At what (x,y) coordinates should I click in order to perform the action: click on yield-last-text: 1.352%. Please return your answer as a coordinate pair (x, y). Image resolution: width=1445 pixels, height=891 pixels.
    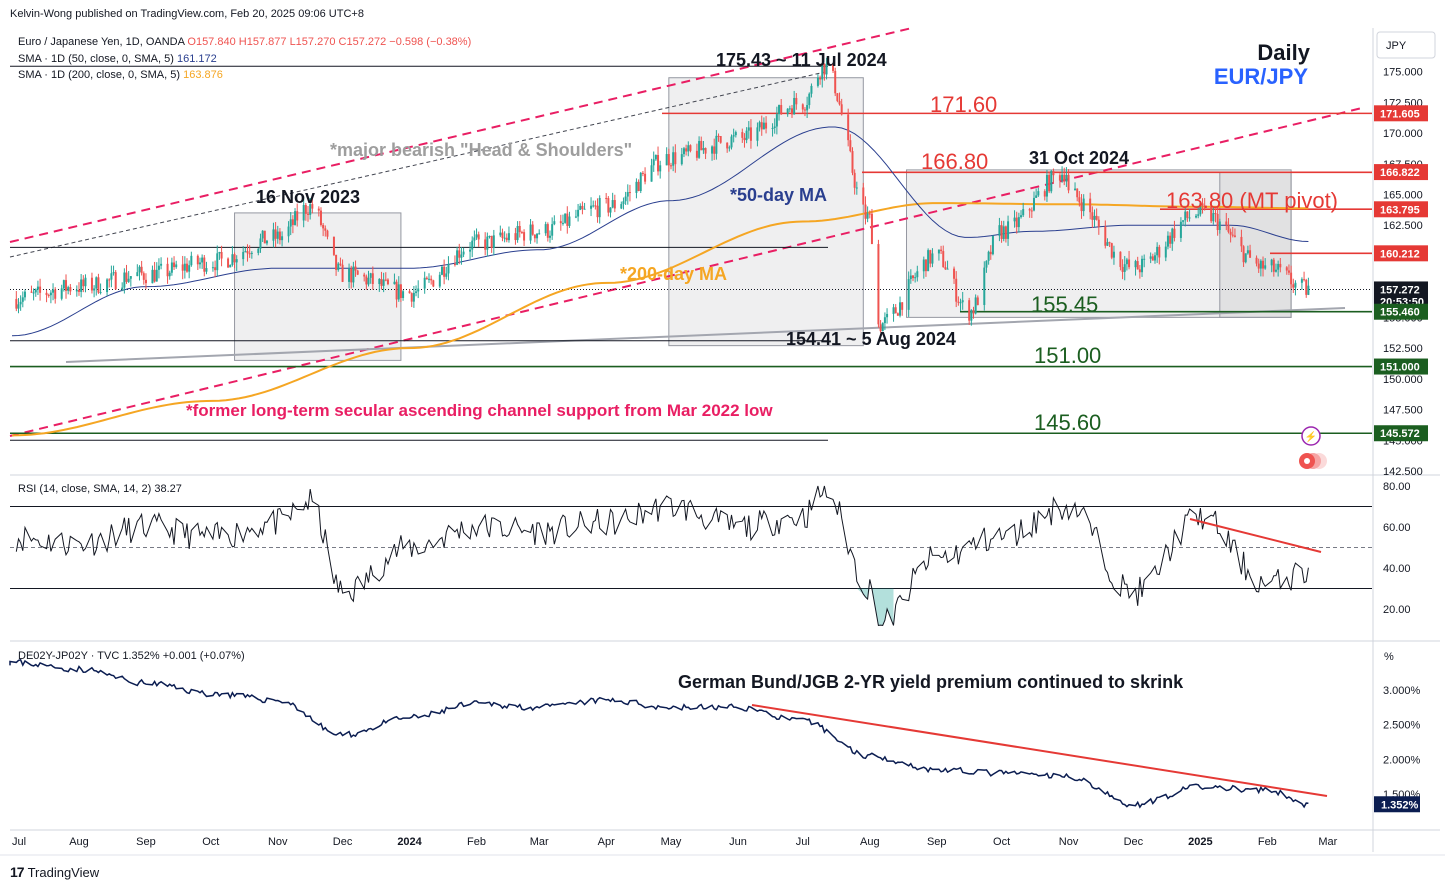
    Looking at the image, I should click on (1400, 805).